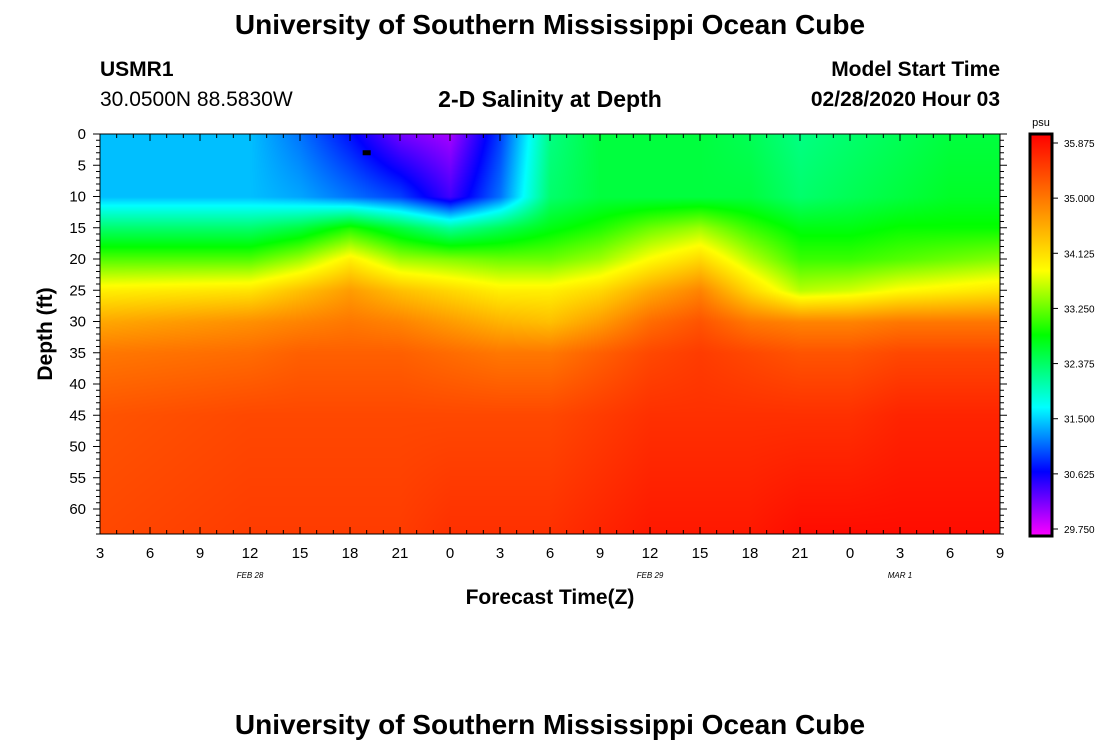 The image size is (1100, 750). Describe the element at coordinates (1079, 475) in the screenshot. I see `colorbar-tick-label: 30.625` at that location.